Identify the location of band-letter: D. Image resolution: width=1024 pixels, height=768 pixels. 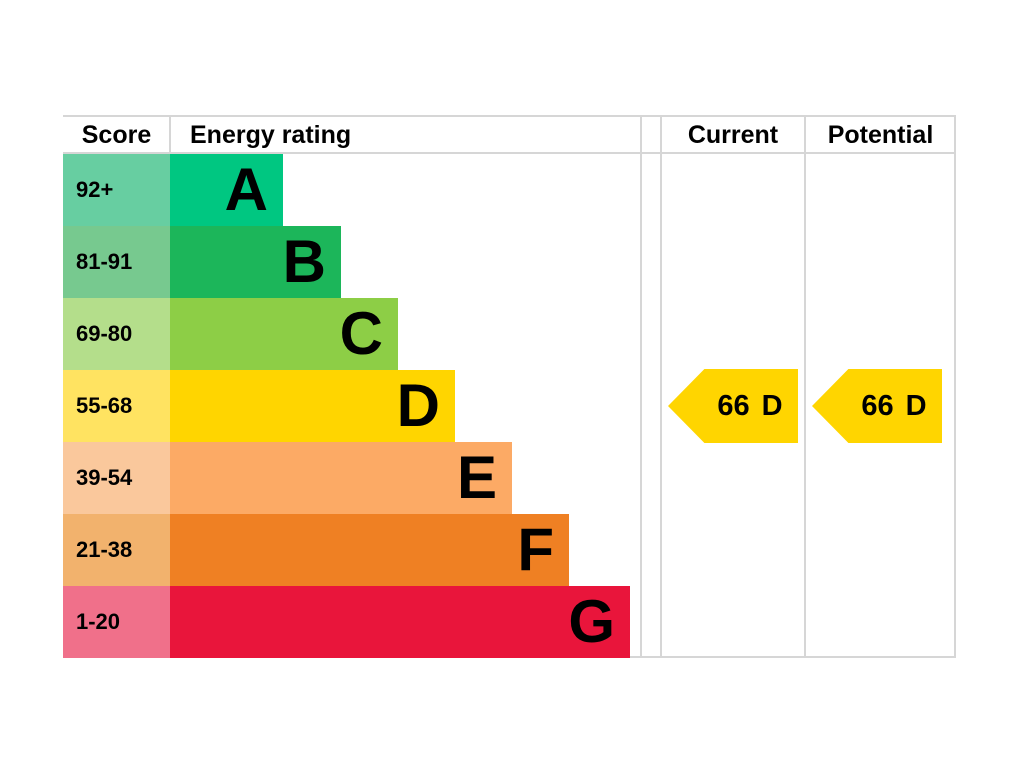
(418, 405).